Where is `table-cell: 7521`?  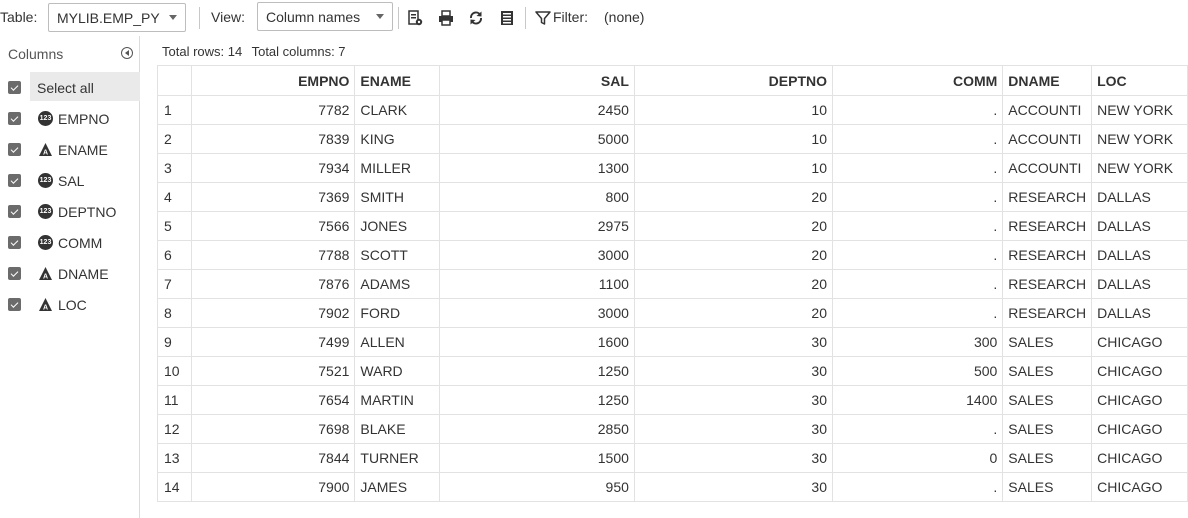 table-cell: 7521 is located at coordinates (273, 371).